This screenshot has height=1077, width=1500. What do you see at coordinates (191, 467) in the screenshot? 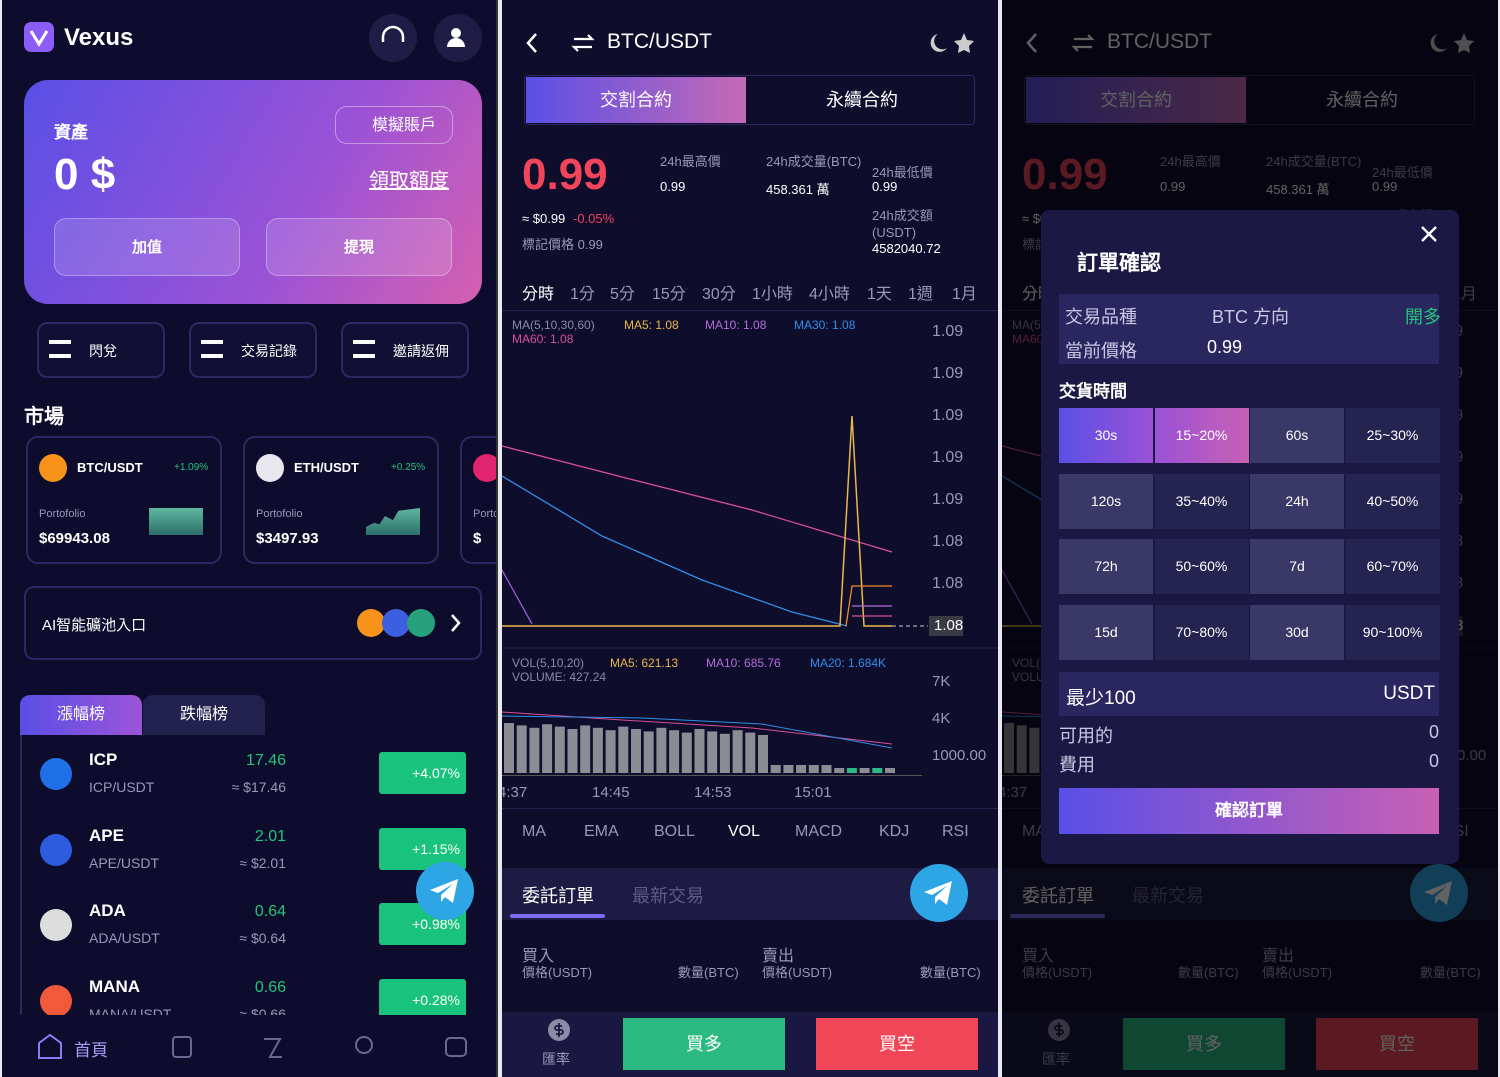
I see `card-change: +1.09%` at bounding box center [191, 467].